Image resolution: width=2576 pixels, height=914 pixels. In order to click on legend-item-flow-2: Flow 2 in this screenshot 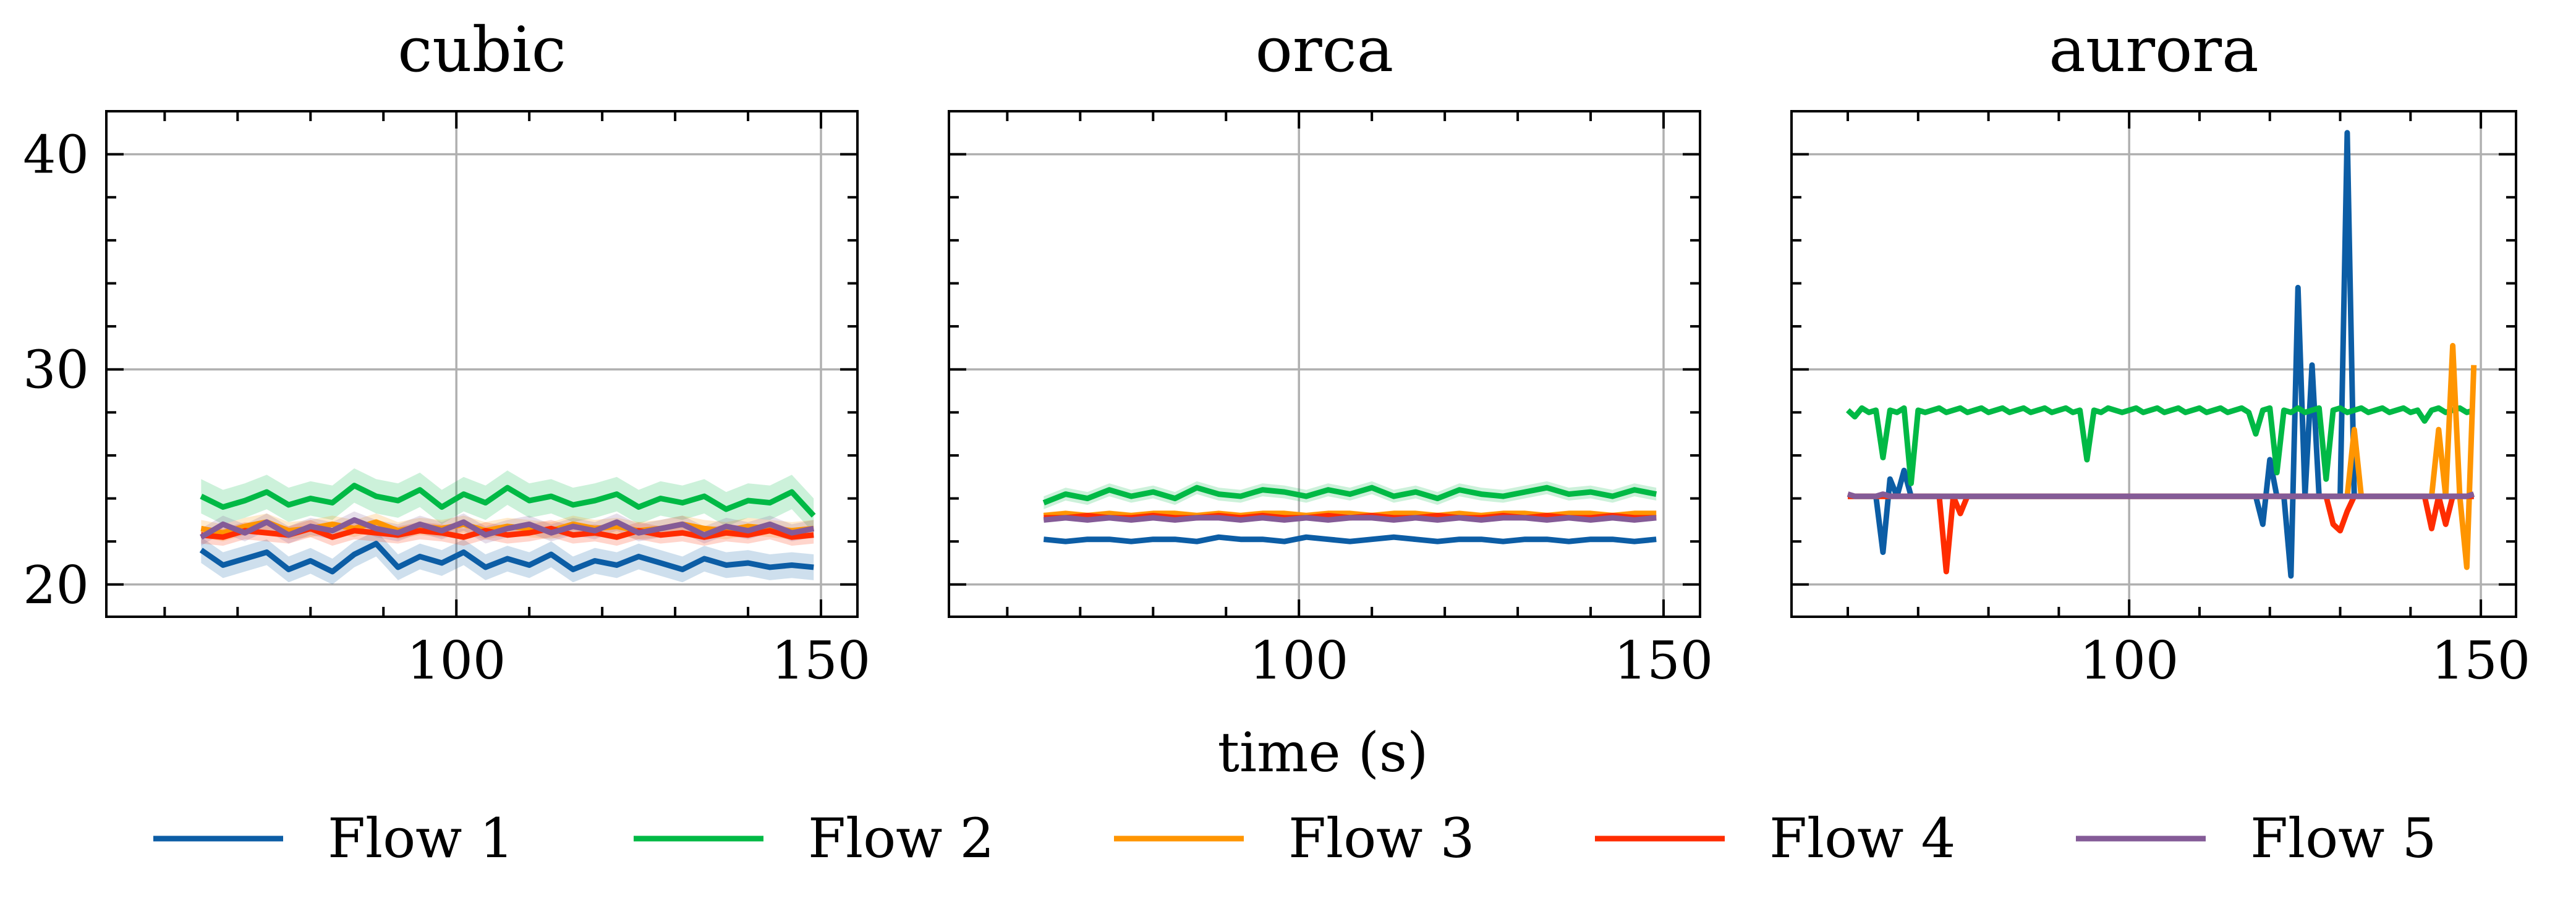, I will do `click(814, 838)`.